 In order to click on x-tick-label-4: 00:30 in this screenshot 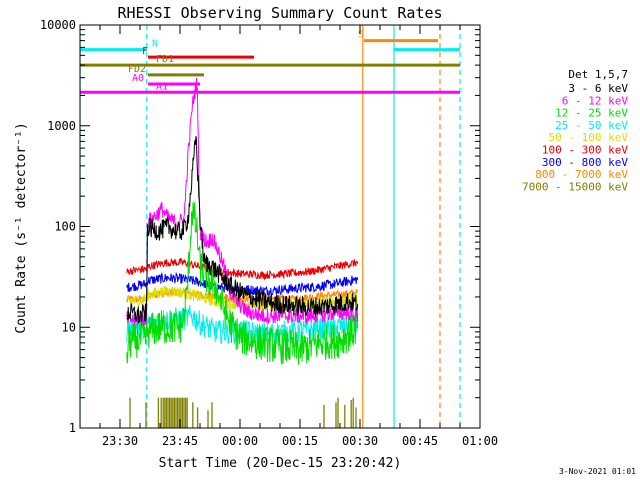, I will do `click(360, 441)`.